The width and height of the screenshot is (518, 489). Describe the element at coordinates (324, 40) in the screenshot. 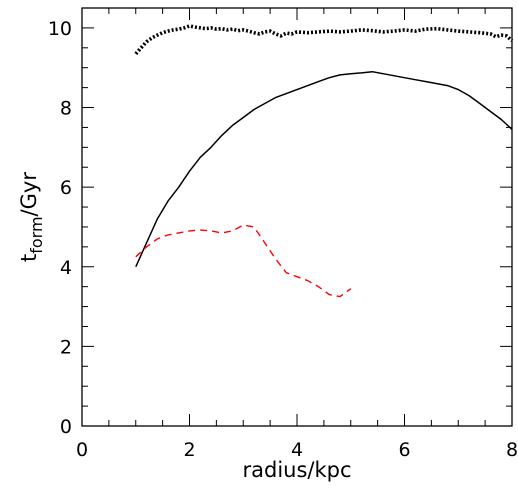

I see `dotted-series-line` at that location.